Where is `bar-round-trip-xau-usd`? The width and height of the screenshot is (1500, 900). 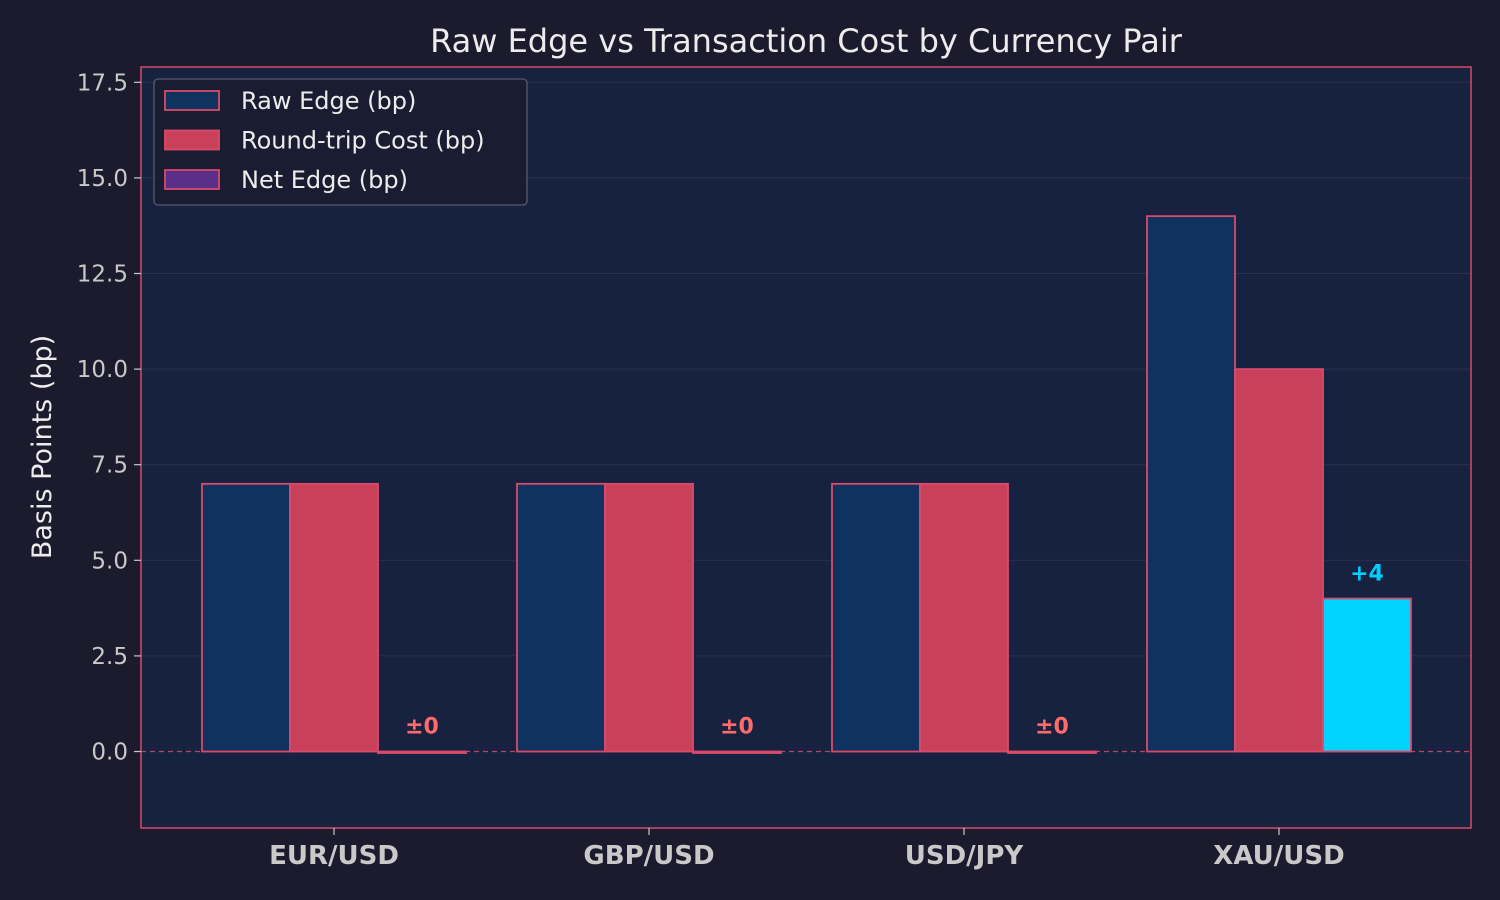 bar-round-trip-xau-usd is located at coordinates (1279, 560).